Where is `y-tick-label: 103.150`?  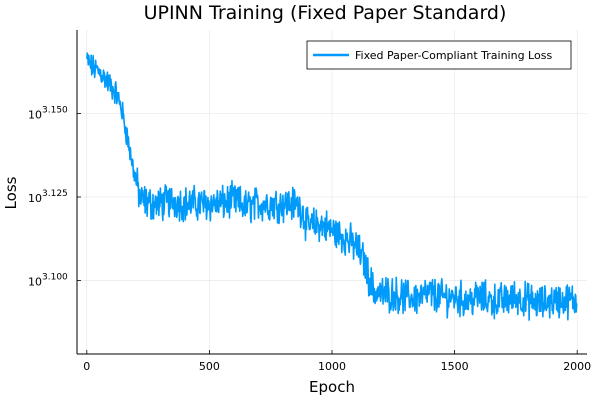
y-tick-label: 103.150 is located at coordinates (48, 114).